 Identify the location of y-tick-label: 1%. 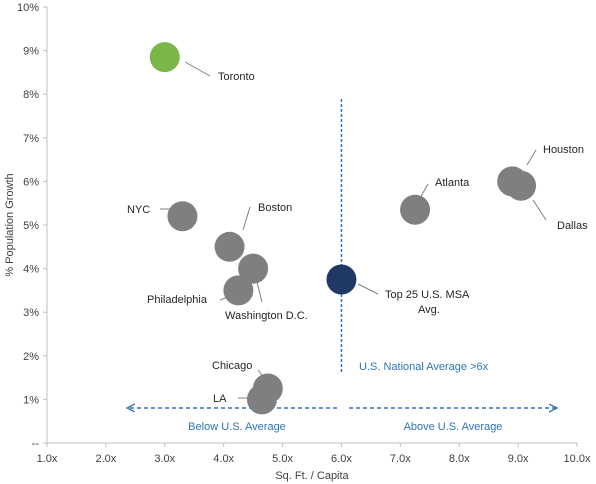
(31, 400).